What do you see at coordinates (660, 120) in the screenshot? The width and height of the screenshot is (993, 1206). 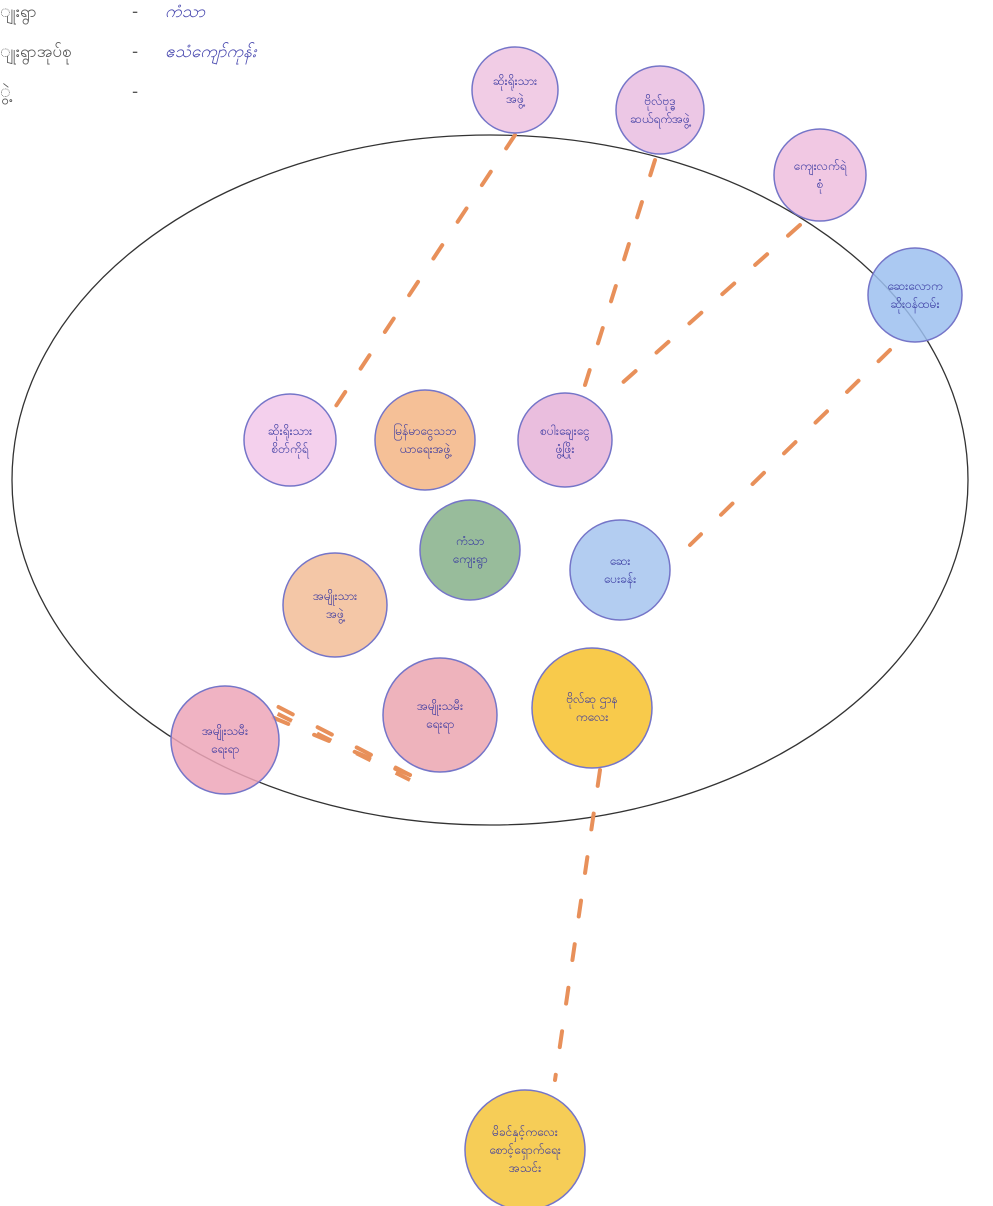 I see `node-label-line: ဆယ်ရက်အဖွဲ့` at bounding box center [660, 120].